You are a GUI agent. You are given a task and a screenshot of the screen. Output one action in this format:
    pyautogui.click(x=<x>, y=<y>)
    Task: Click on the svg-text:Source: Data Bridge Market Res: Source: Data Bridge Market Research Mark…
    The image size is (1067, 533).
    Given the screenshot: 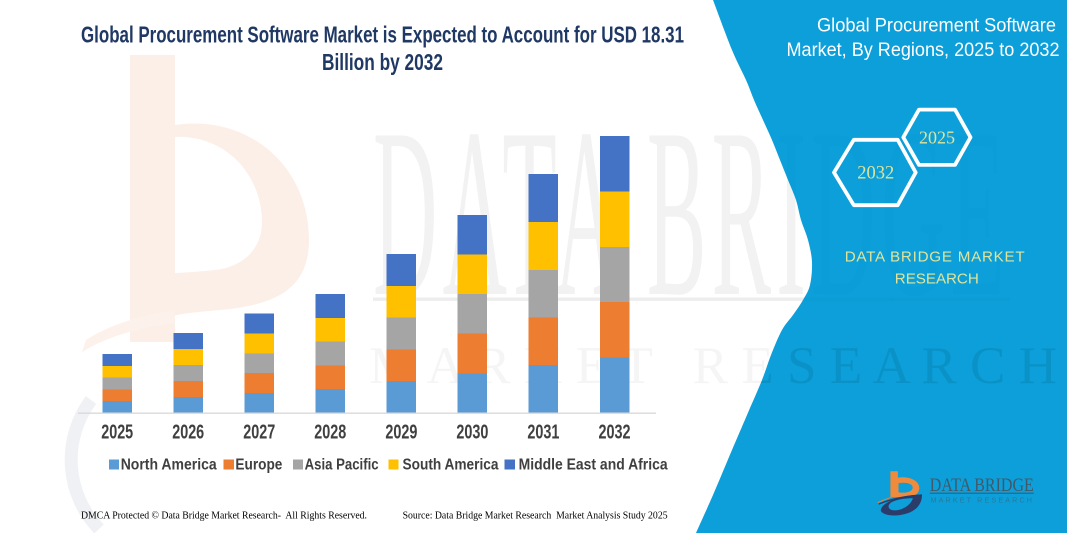 What is the action you would take?
    pyautogui.click(x=535, y=516)
    